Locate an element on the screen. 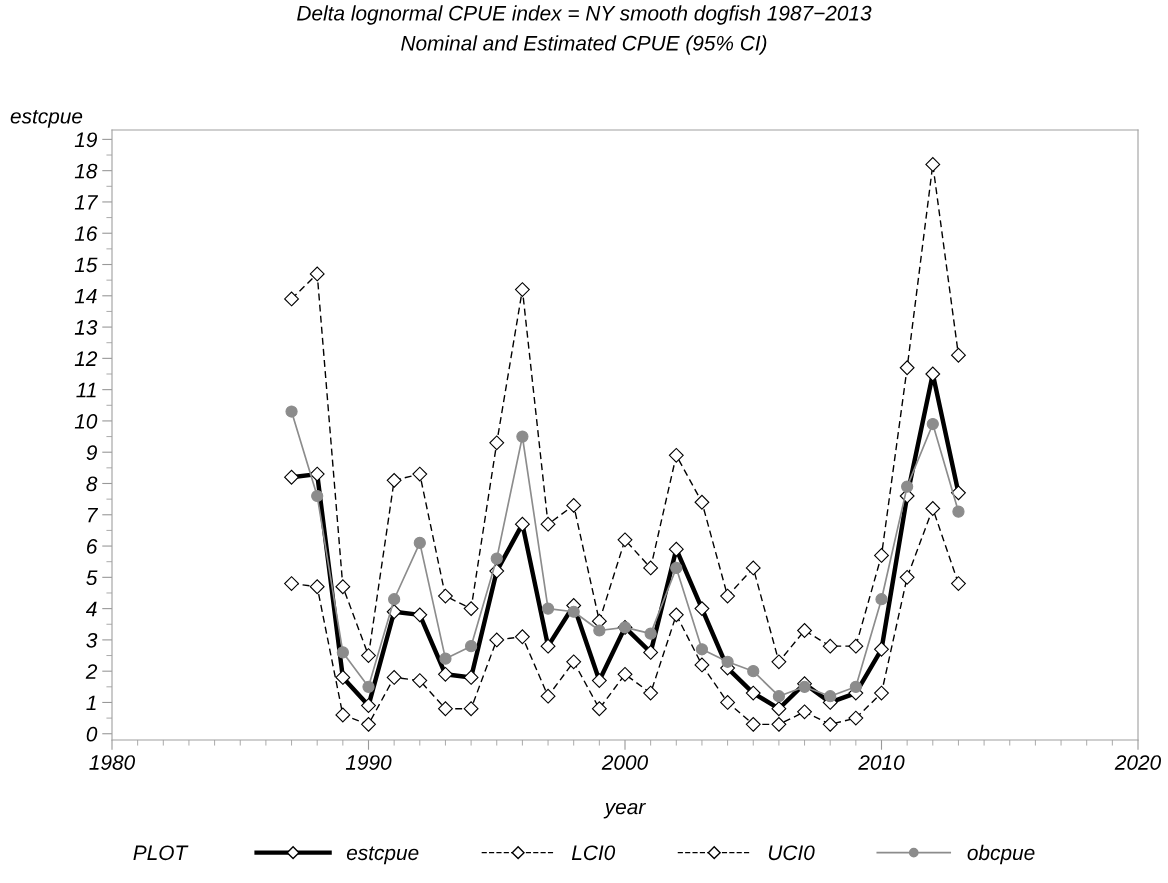  legend-label: obcpue is located at coordinates (1001, 854).